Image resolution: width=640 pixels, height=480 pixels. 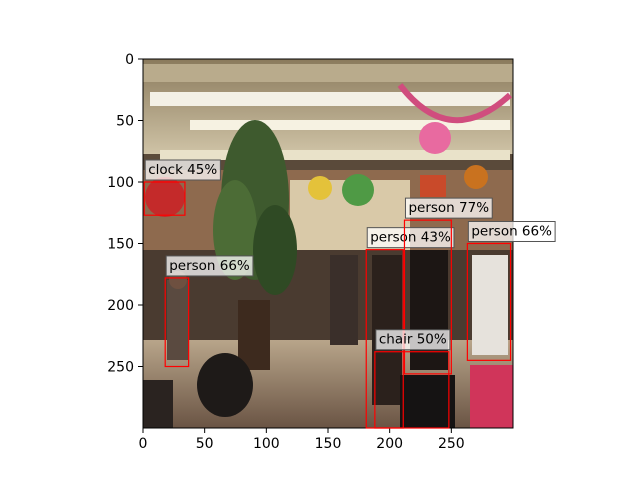 I want to click on palm-plant, so click(x=255, y=245).